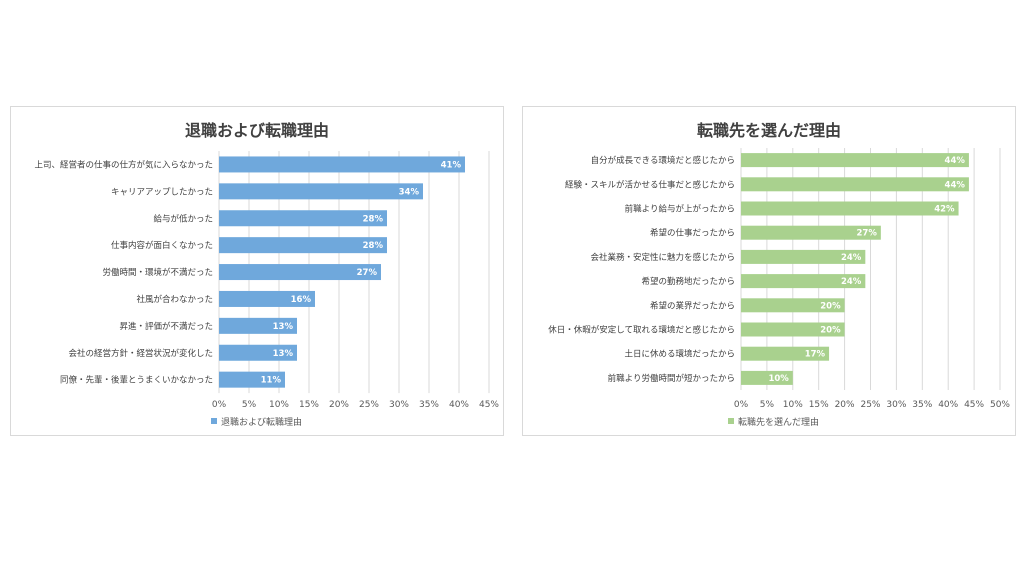 The image size is (1024, 576). Describe the element at coordinates (214, 421) in the screenshot. I see `left-legend-swatch` at that location.